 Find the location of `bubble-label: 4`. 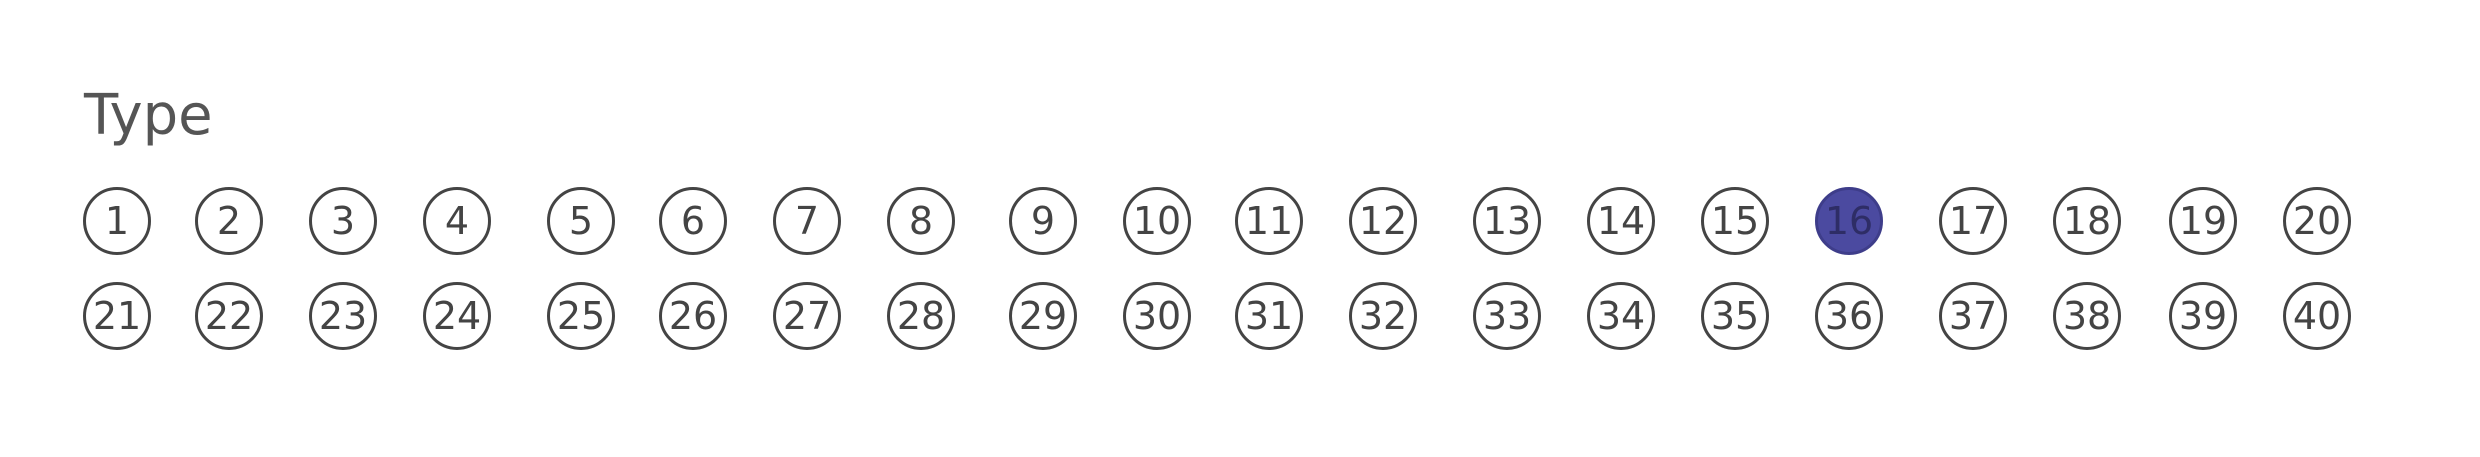

bubble-label: 4 is located at coordinates (457, 221).